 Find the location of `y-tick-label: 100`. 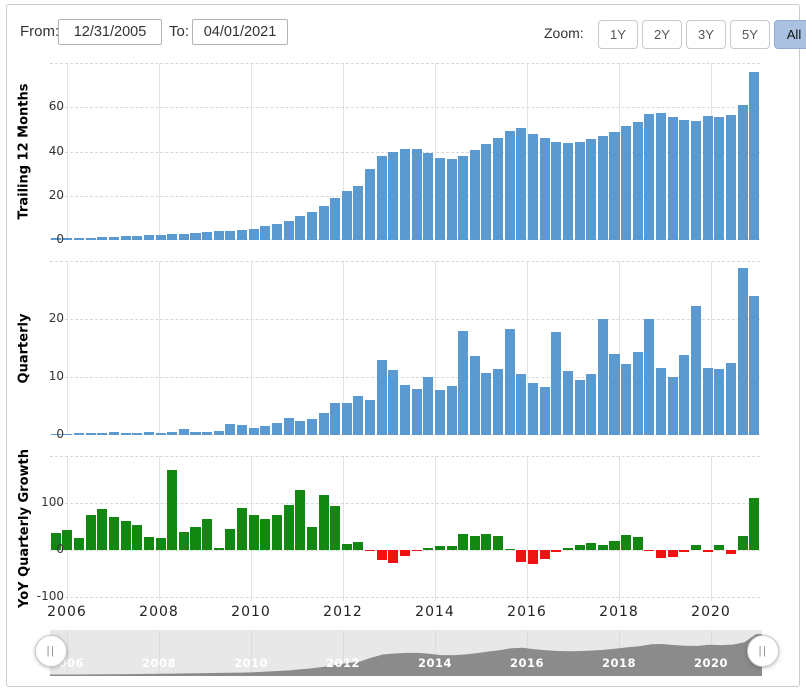

y-tick-label: 100 is located at coordinates (52, 502).